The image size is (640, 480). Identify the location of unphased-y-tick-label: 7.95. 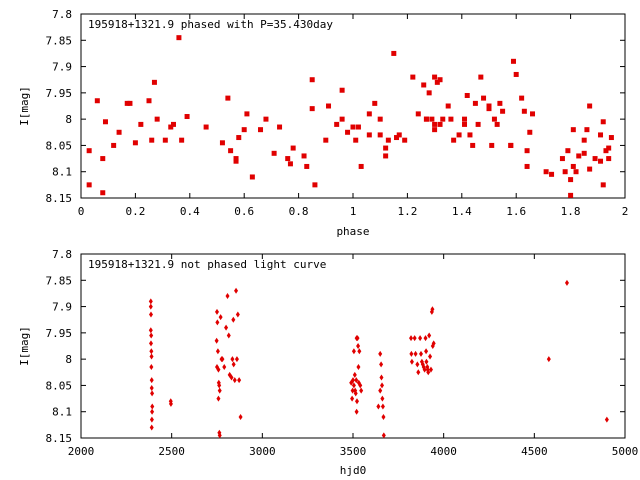
(59, 333).